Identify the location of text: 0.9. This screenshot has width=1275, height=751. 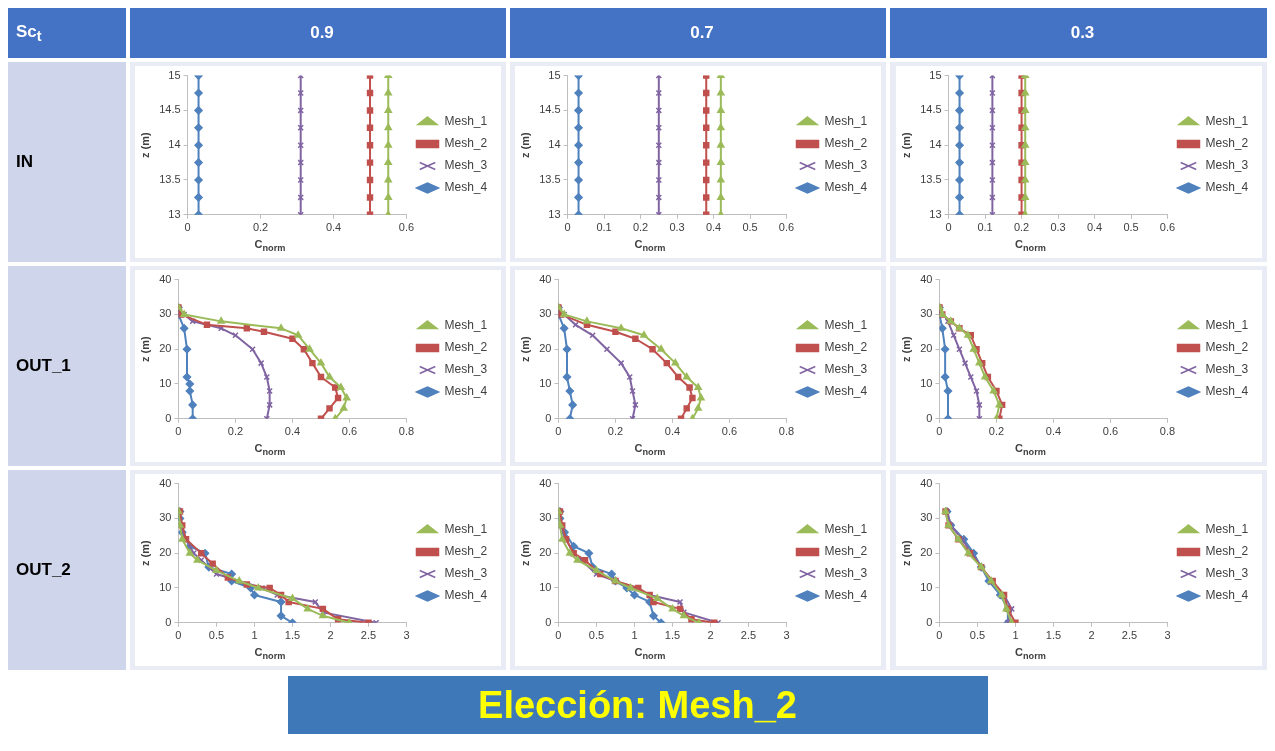
(322, 33).